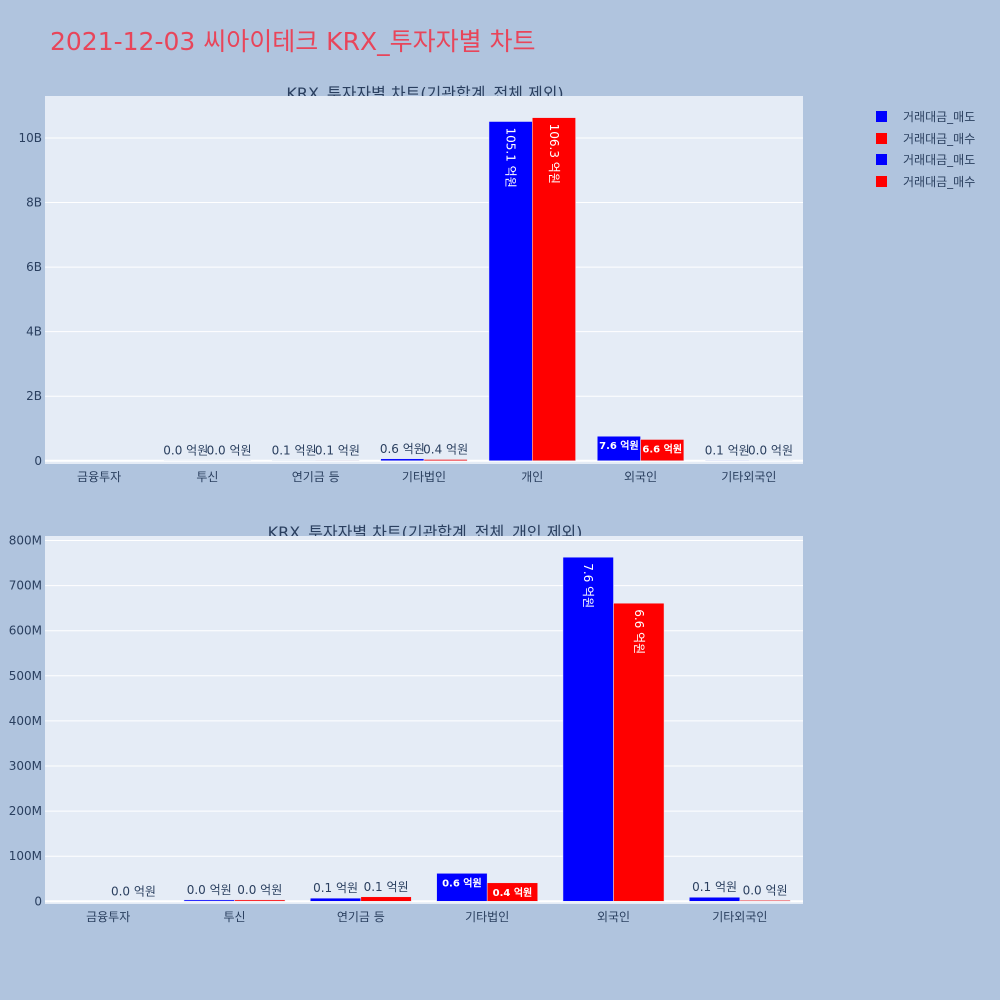 The image size is (1000, 1000). What do you see at coordinates (25, 676) in the screenshot?
I see `y-tick-label: 500M` at bounding box center [25, 676].